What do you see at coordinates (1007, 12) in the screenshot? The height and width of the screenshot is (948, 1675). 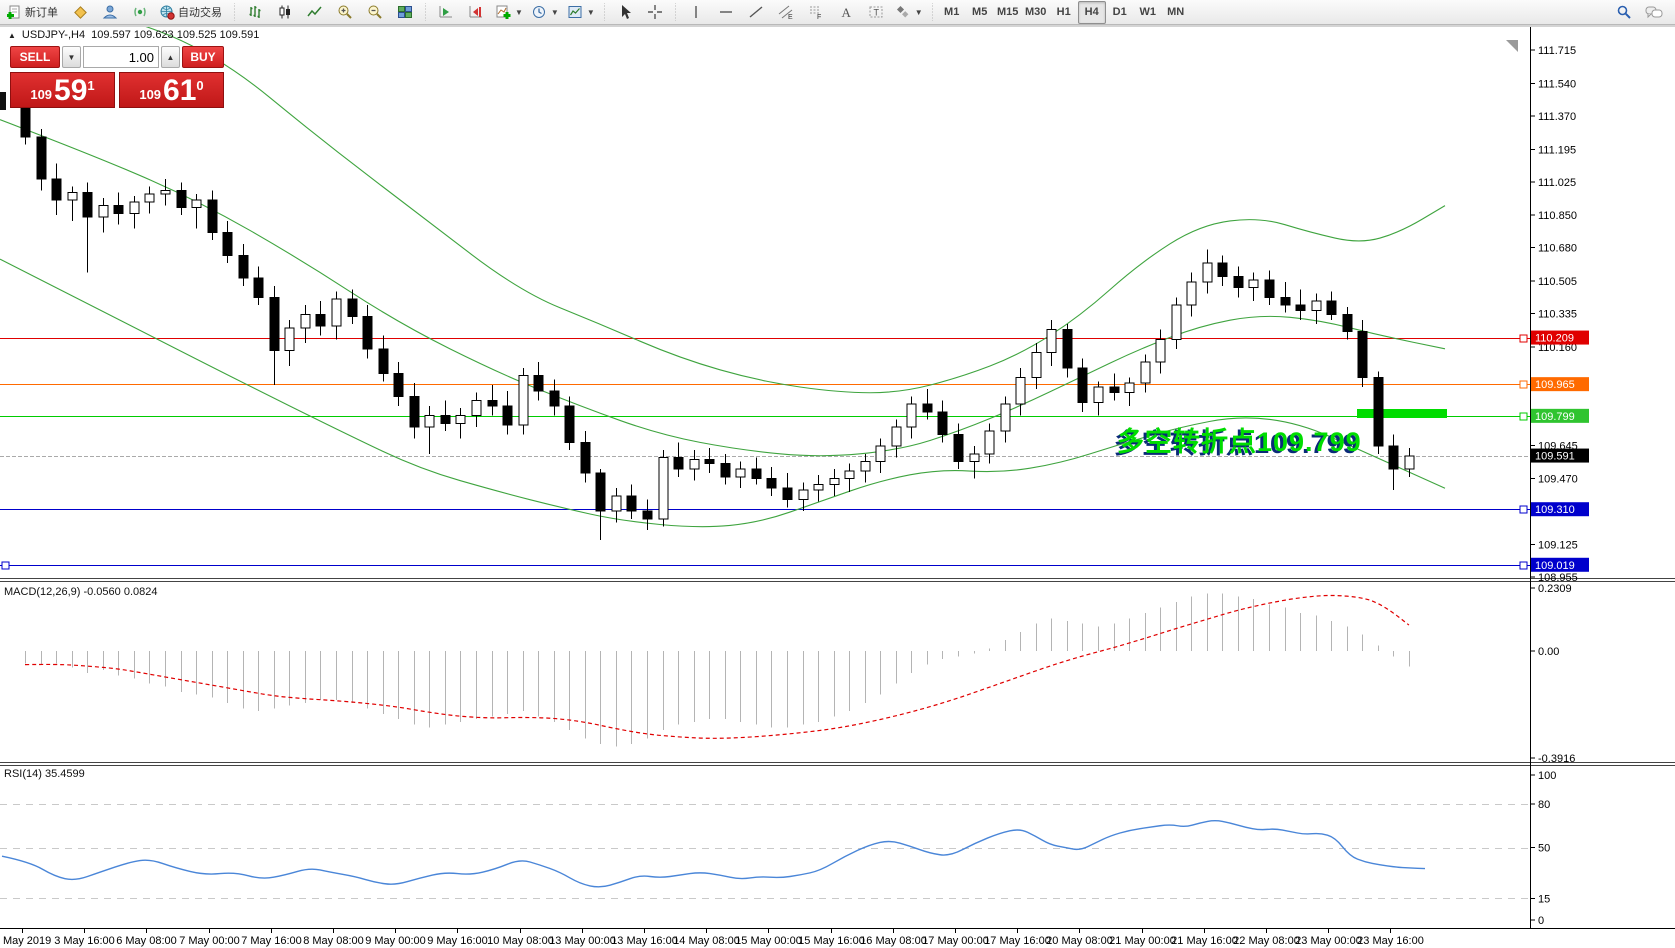 I see `timeframe-button-m15: M15` at bounding box center [1007, 12].